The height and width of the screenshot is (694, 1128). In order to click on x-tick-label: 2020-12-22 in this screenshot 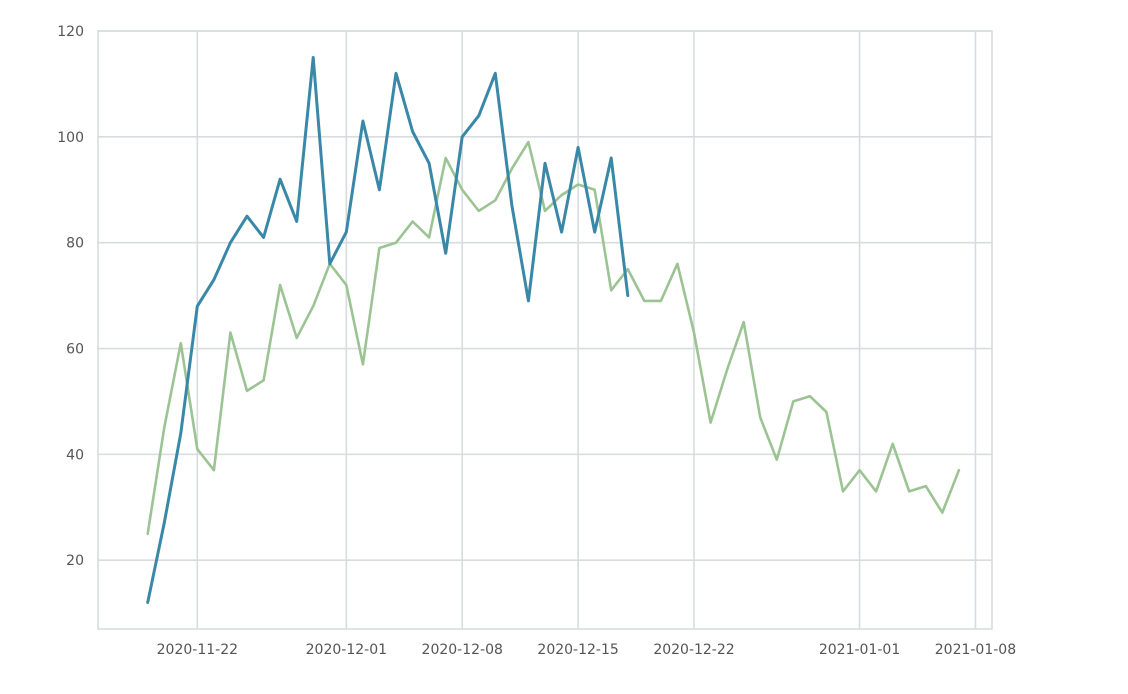, I will do `click(693, 650)`.